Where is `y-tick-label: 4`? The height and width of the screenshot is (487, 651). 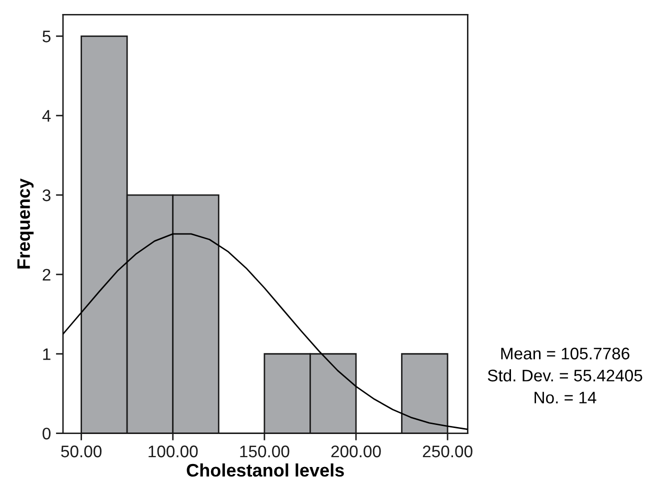
y-tick-label: 4 is located at coordinates (46, 116).